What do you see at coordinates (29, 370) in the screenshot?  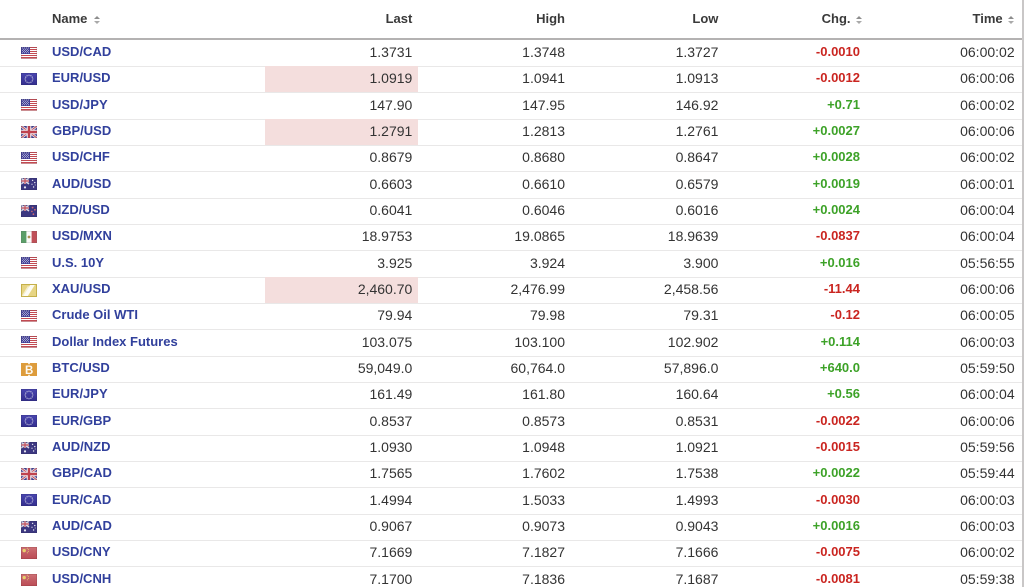 I see `svg-text: B` at bounding box center [29, 370].